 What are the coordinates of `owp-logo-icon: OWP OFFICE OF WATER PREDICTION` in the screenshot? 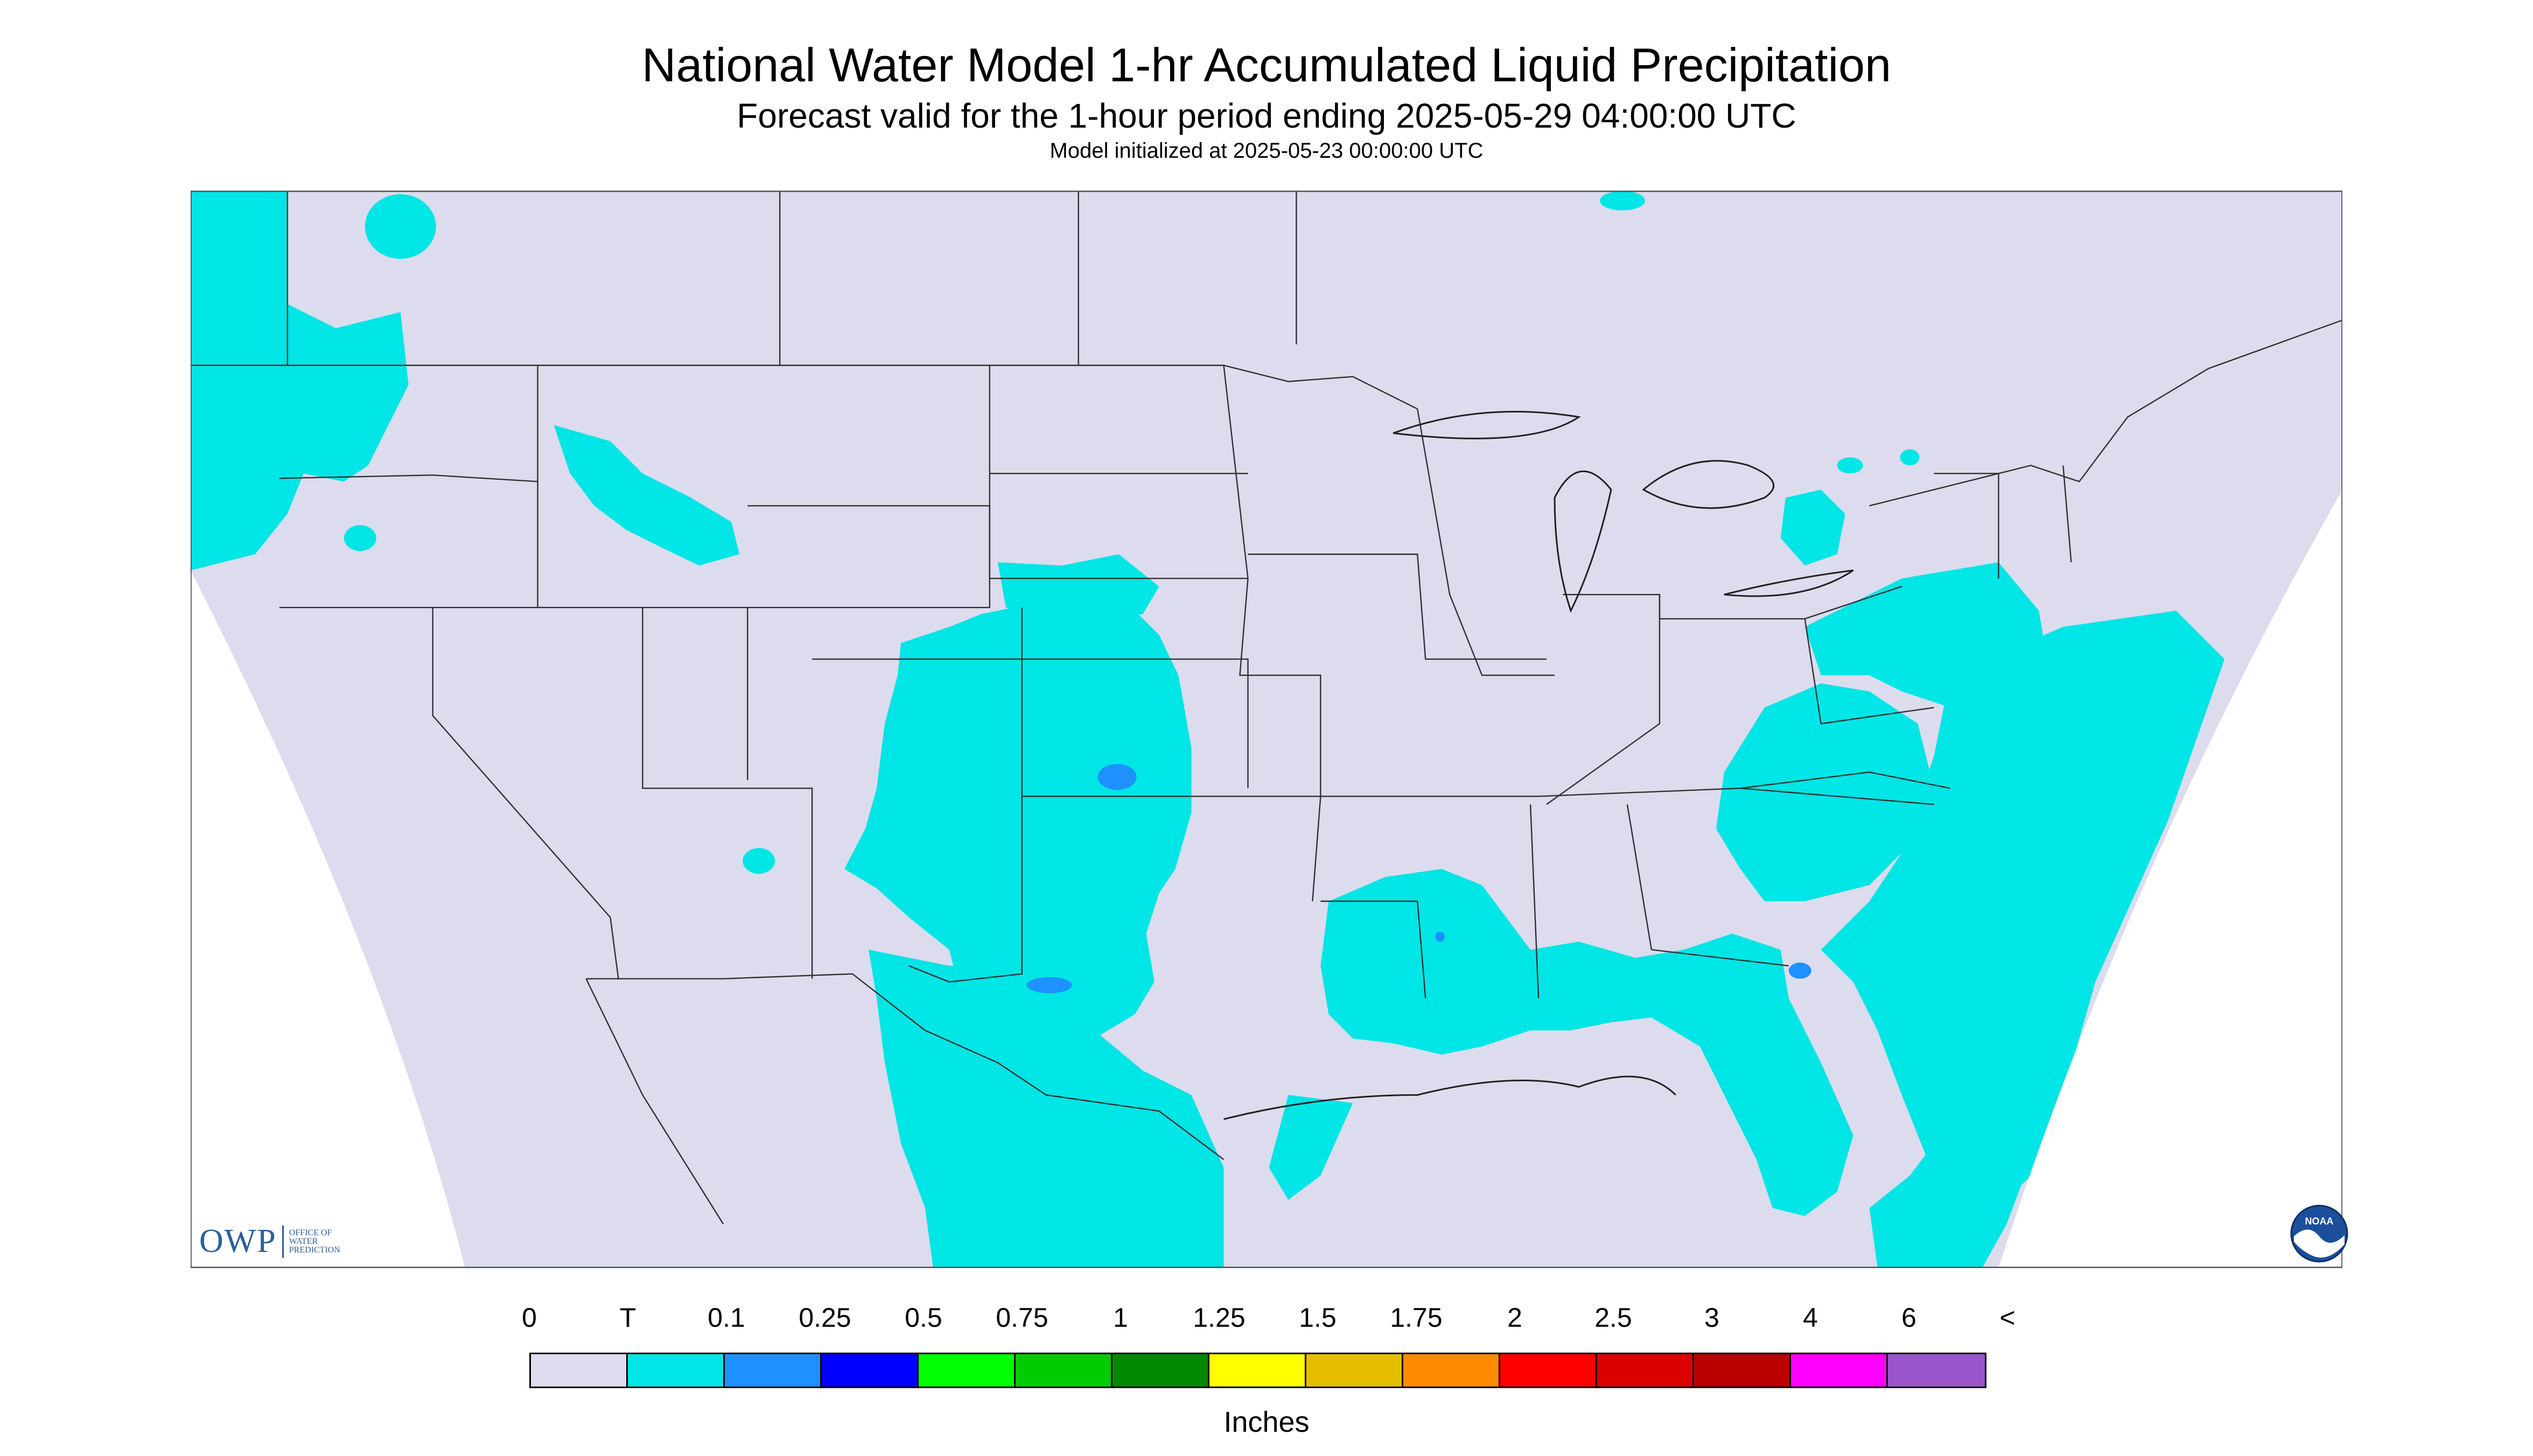 It's located at (273, 1241).